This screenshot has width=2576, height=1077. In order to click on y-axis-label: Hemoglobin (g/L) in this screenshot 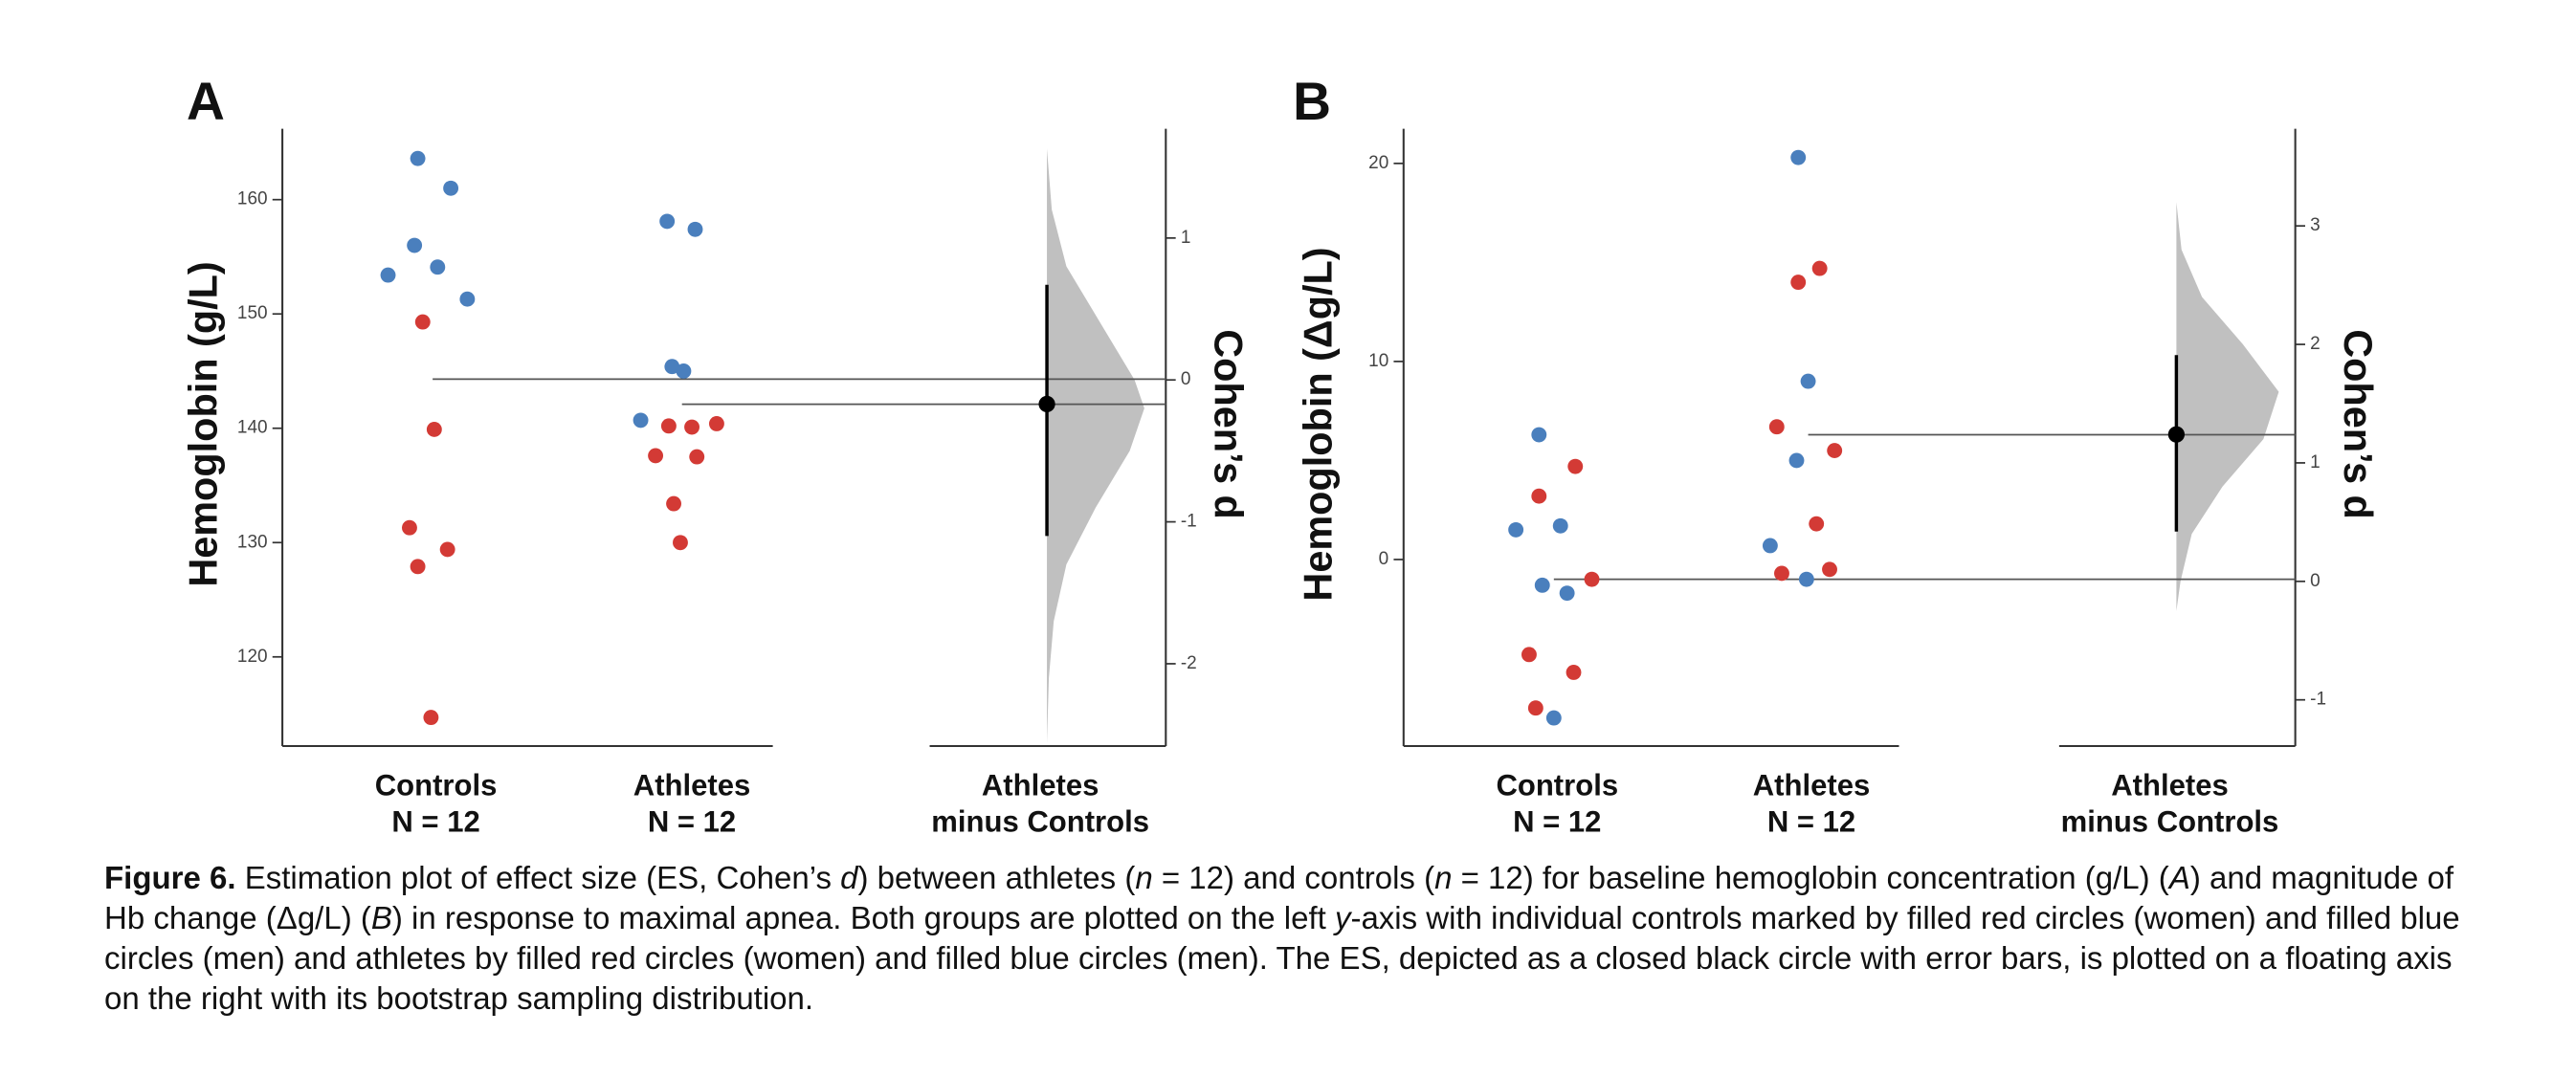, I will do `click(204, 423)`.